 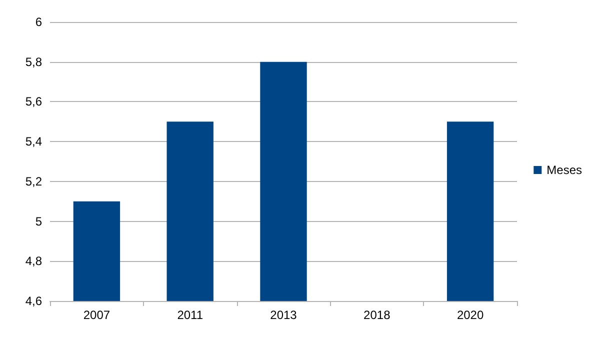 I want to click on y-tick-label: 5,8, so click(x=33, y=61).